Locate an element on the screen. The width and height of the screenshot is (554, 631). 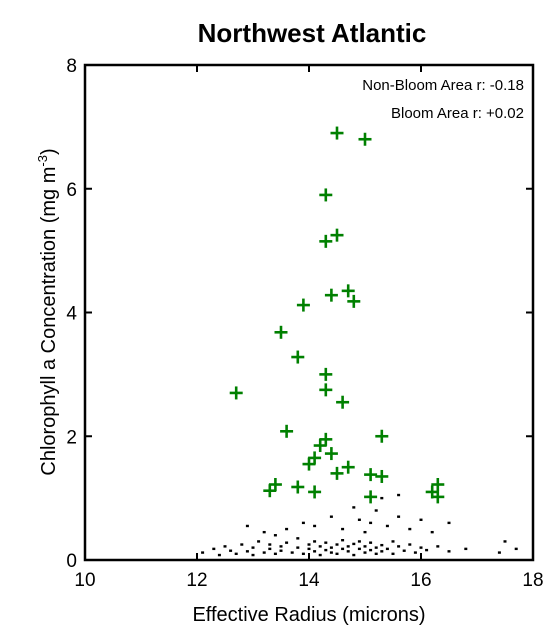
x-tick-label: 14 is located at coordinates (309, 580).